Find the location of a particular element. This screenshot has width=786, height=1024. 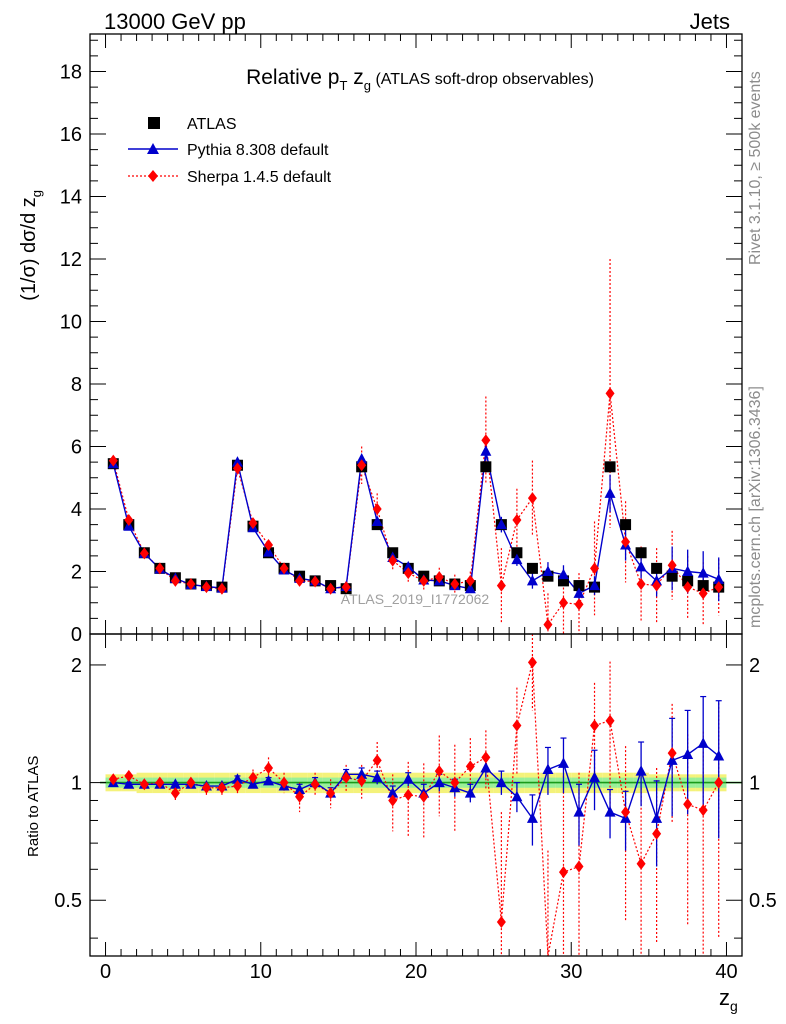

y-tick-label: 0 is located at coordinates (76, 635).